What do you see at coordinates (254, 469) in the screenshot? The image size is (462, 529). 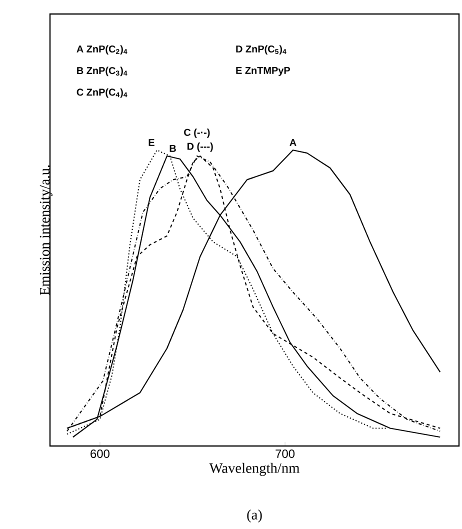 I see `x-axis-title: Wavelength/nm` at bounding box center [254, 469].